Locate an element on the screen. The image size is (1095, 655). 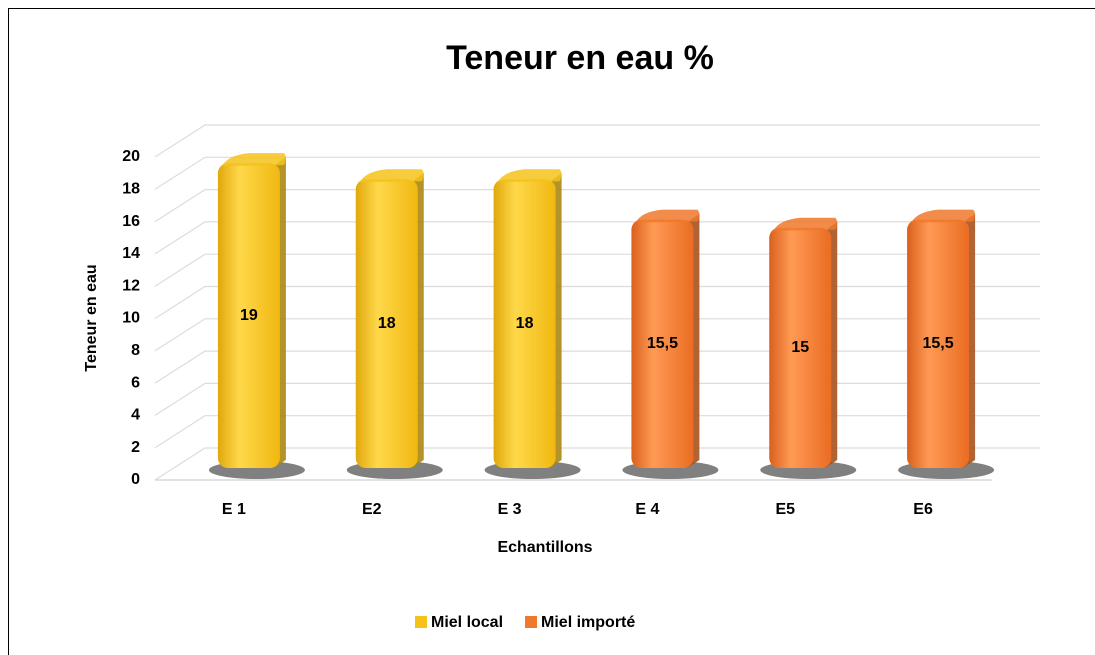
y-tick-label: 12 is located at coordinates (131, 285).